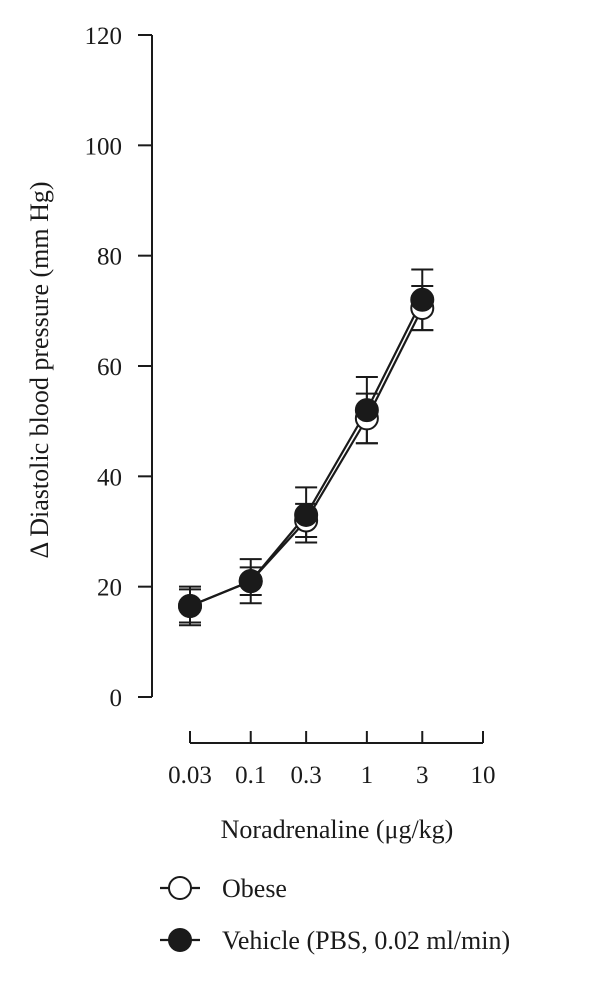  Describe the element at coordinates (337, 829) in the screenshot. I see `x-axis-title: Noradrenaline (μg/kg)` at that location.